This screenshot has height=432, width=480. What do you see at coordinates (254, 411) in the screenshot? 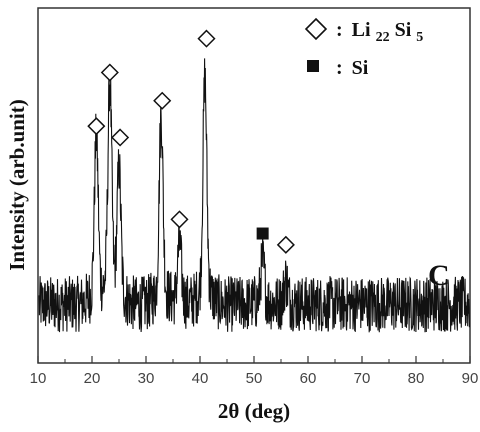
I see `x-axis-title: 2θ (deg)` at bounding box center [254, 411].